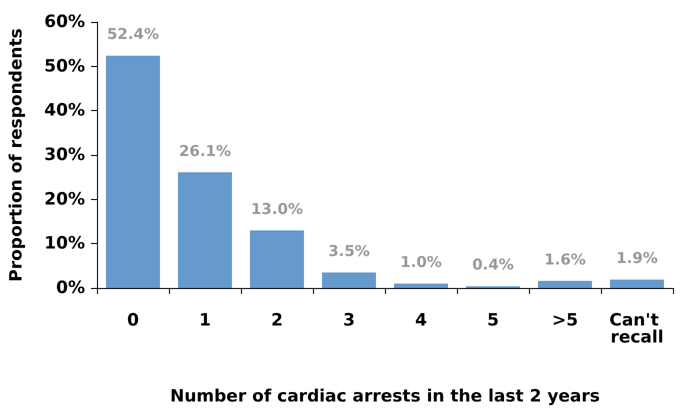  What do you see at coordinates (64, 155) in the screenshot?
I see `y-tick-label: 30%` at bounding box center [64, 155].